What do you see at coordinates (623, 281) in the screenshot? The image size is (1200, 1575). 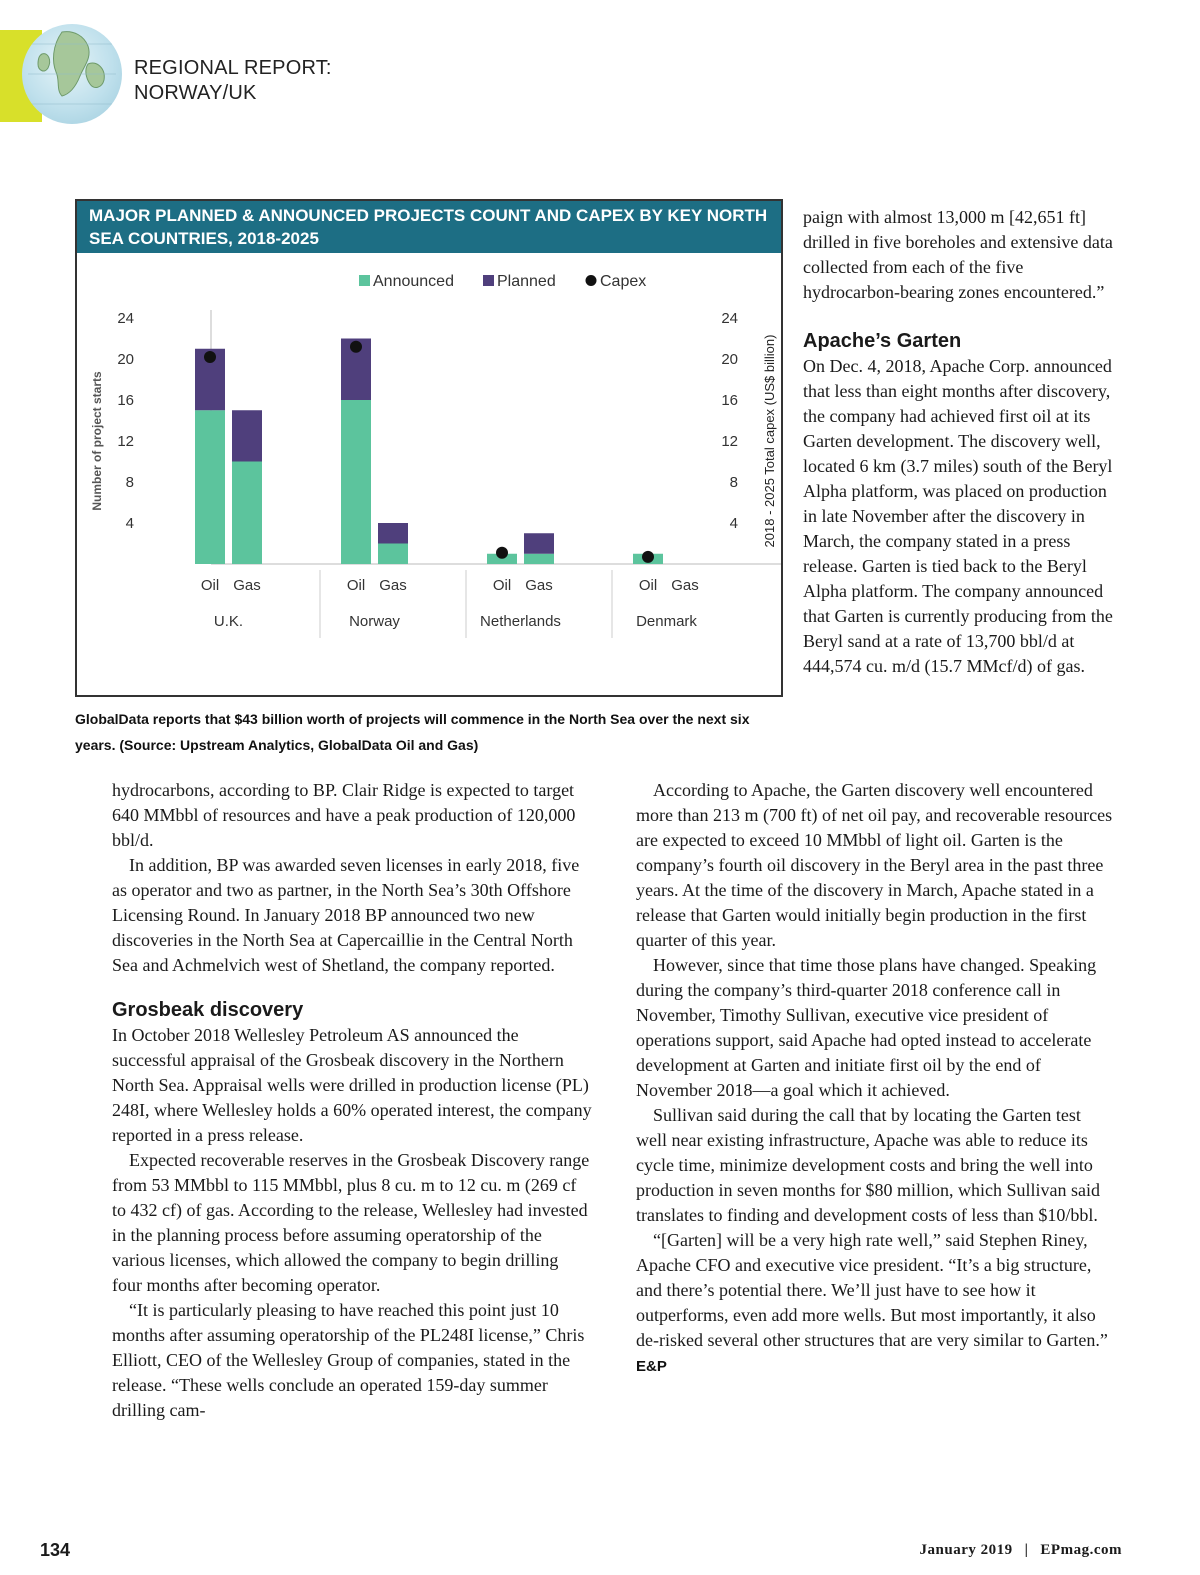 I see `legend-label: Capex` at bounding box center [623, 281].